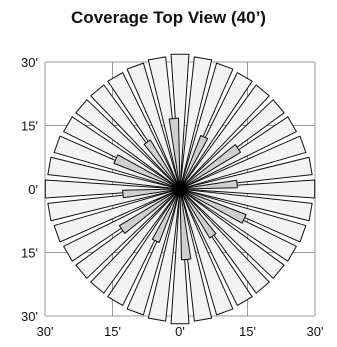 The height and width of the screenshot is (347, 337). I want to click on x-tick-labels: 30' 15' 0' 15' 30', so click(180, 331).